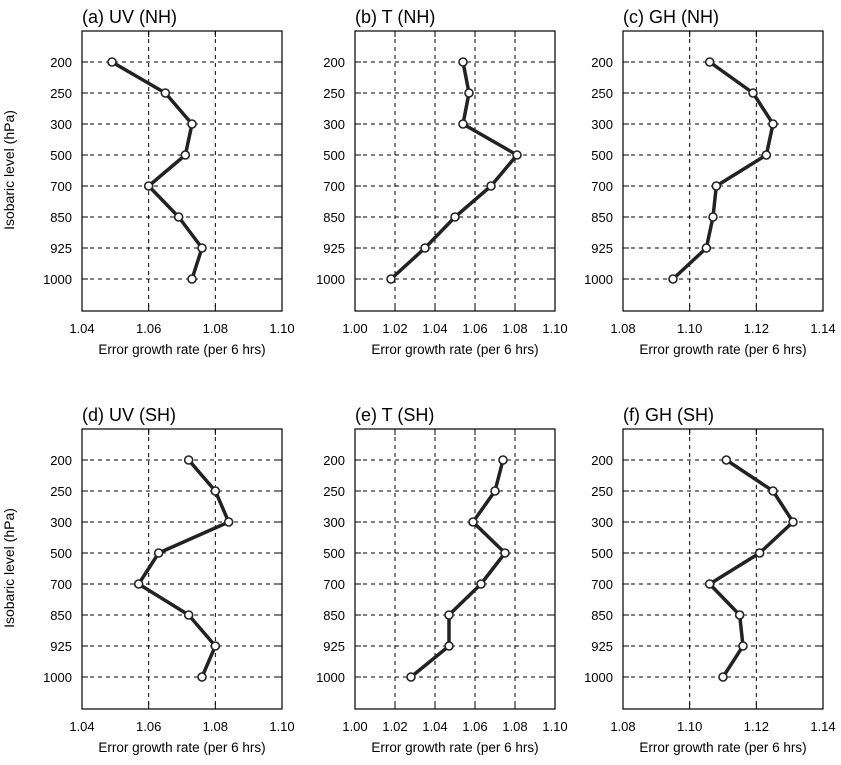 The width and height of the screenshot is (841, 765). I want to click on x-tick-label: 1.00, so click(354, 726).